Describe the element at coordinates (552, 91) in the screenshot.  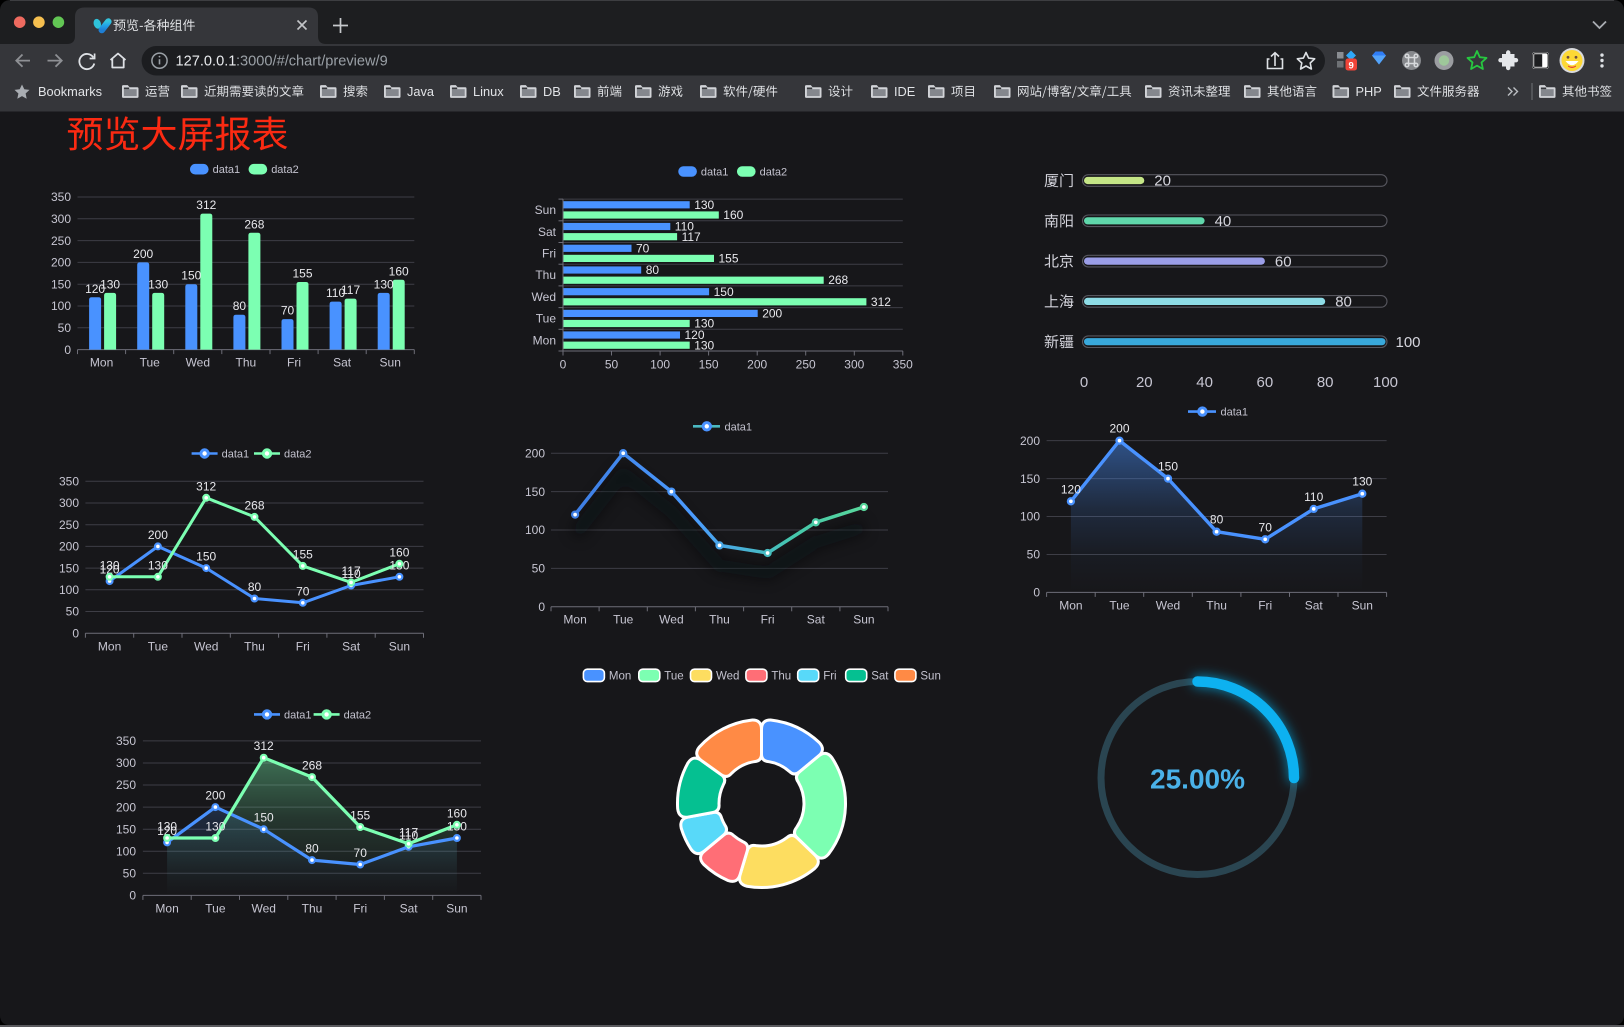
I see `svg-text: DB` at that location.